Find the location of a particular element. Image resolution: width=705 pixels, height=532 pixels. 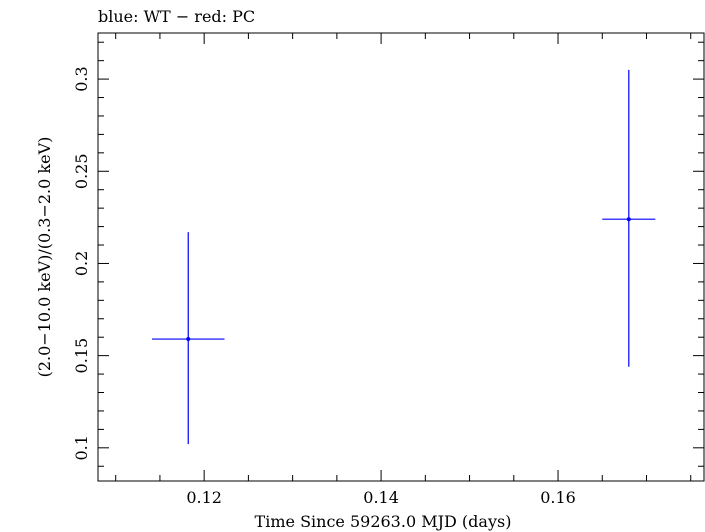

x-tick-label: 0.12 is located at coordinates (204, 497).